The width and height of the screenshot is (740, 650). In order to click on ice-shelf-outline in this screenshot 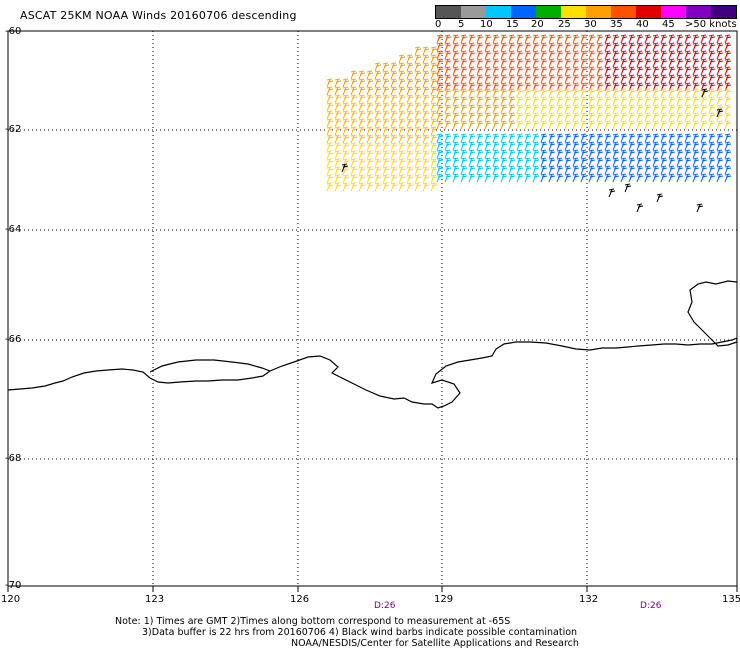, I will do `click(210, 366)`.